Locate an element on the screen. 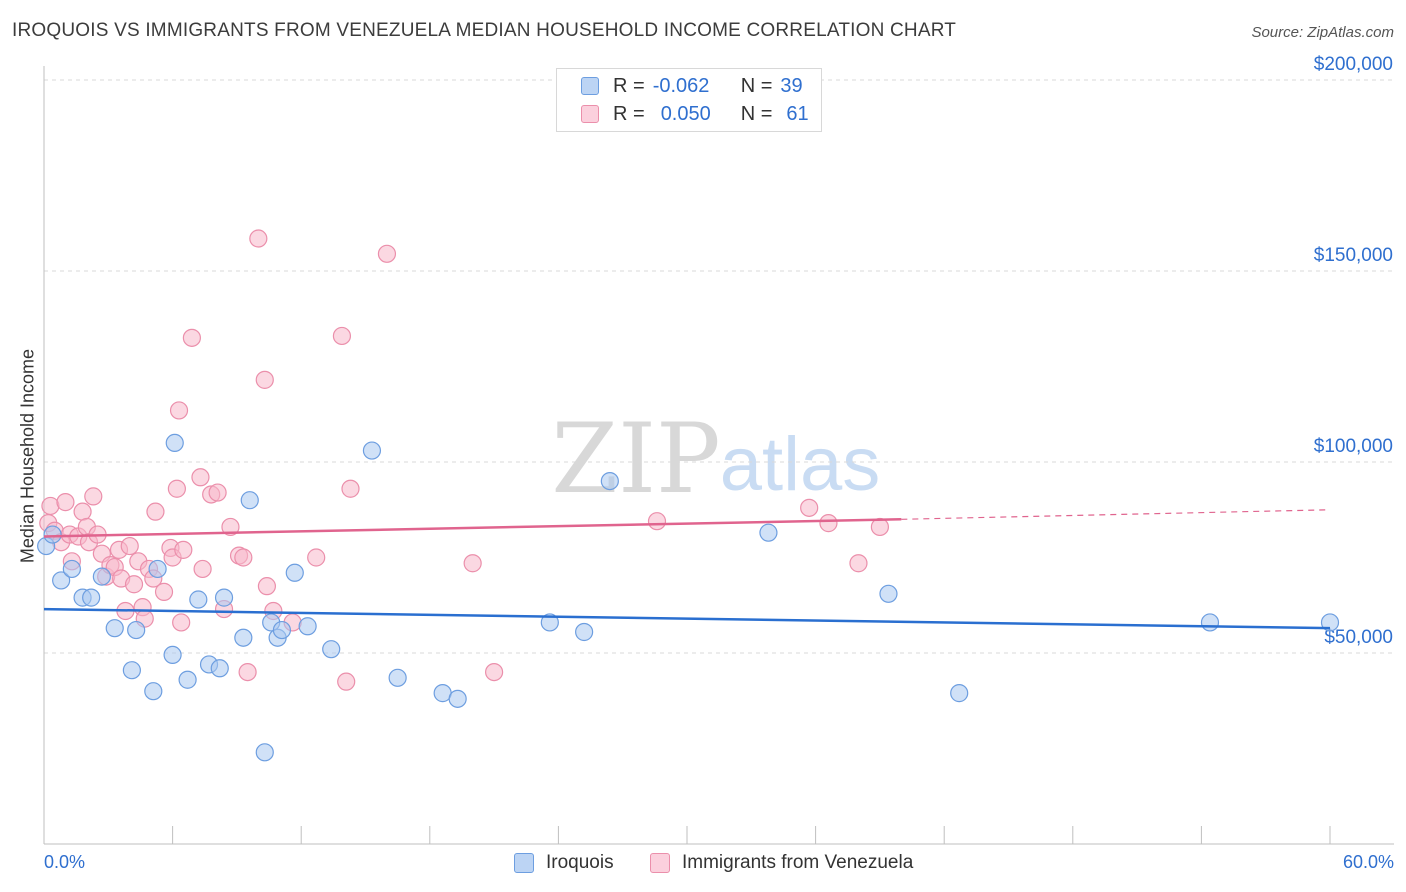  legend-r-value: 0.050 is located at coordinates (685, 113).